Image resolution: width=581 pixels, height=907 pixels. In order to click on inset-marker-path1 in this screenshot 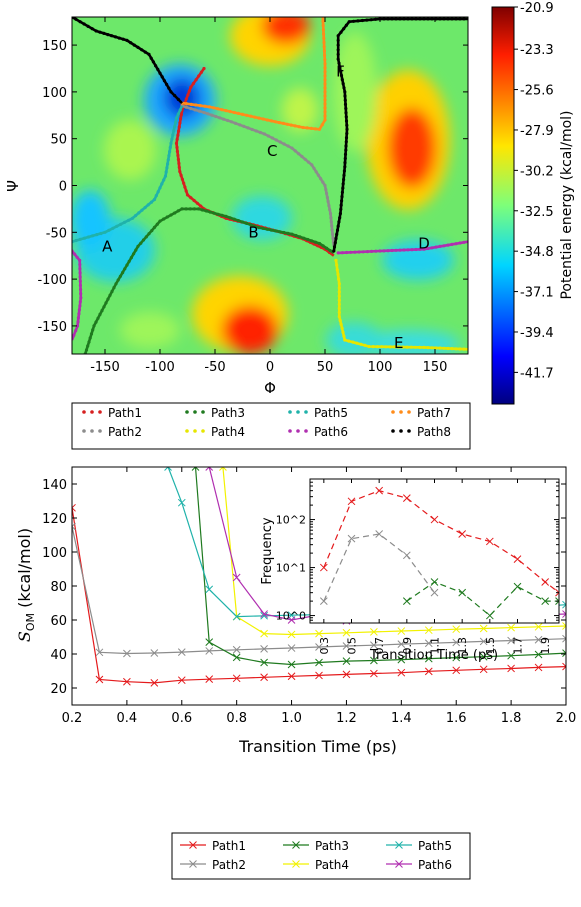, I will do `click(557, 592)`.